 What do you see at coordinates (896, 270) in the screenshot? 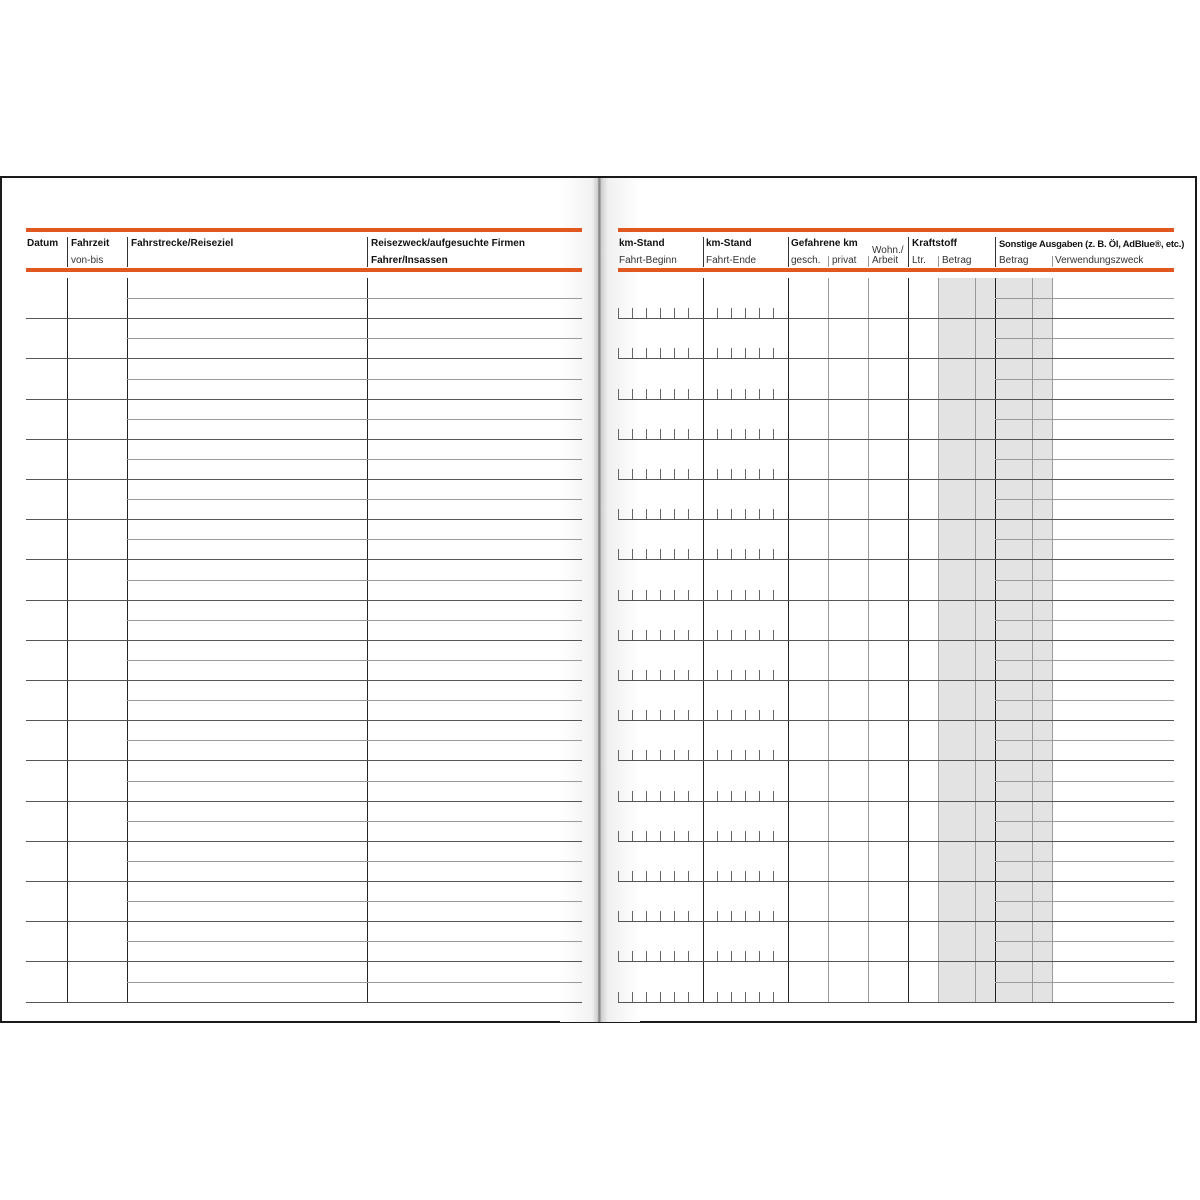
I see `header-rule-bottom` at bounding box center [896, 270].